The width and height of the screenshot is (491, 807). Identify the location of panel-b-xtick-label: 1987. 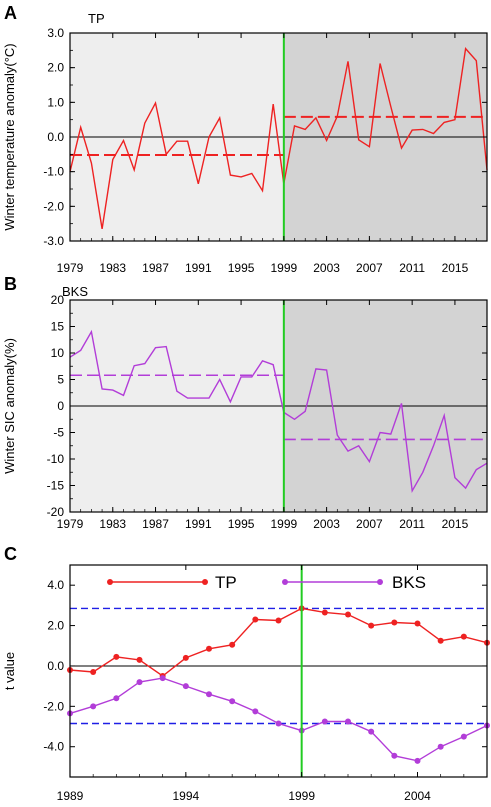
(155, 524).